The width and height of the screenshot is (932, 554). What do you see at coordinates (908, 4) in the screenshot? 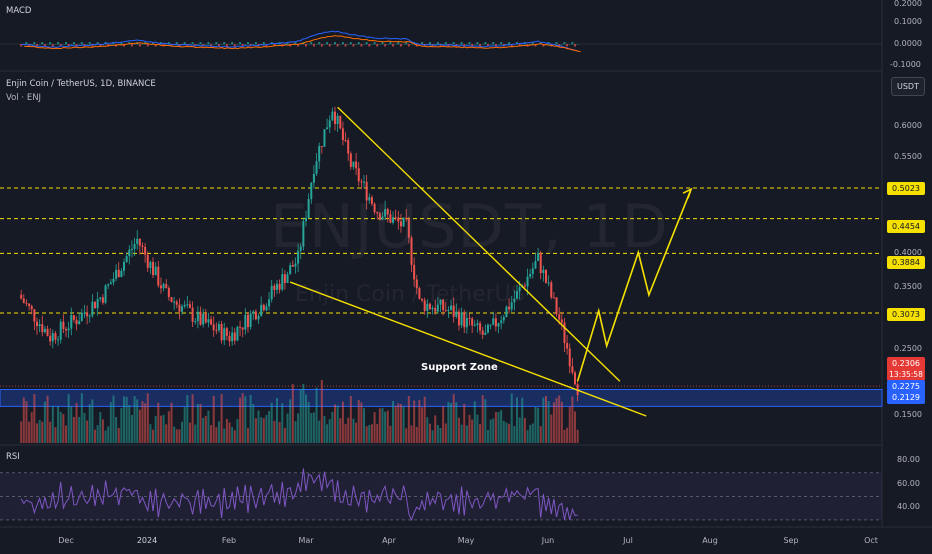
I see `macd-tick: 0.2000` at bounding box center [908, 4].